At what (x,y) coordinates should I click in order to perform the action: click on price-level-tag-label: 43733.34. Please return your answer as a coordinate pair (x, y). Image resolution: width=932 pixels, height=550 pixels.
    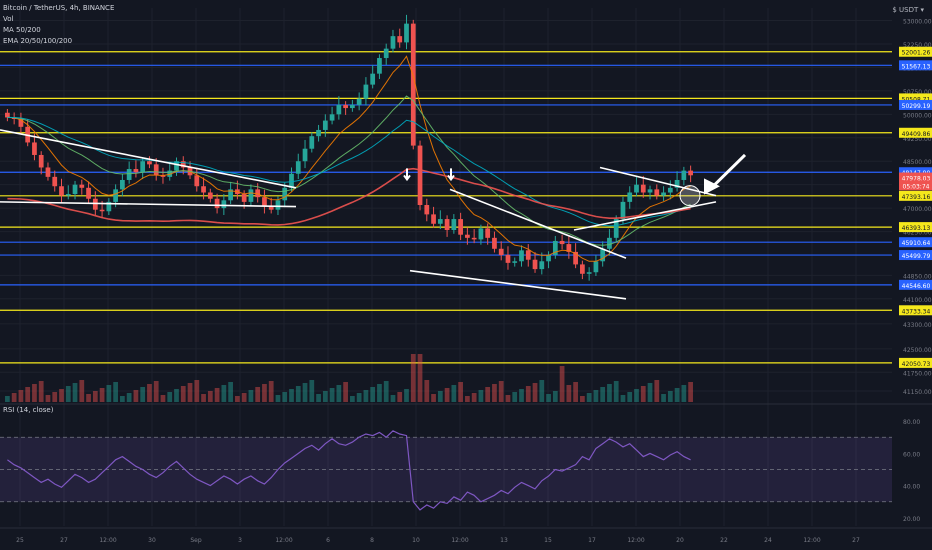
    Looking at the image, I should click on (916, 311).